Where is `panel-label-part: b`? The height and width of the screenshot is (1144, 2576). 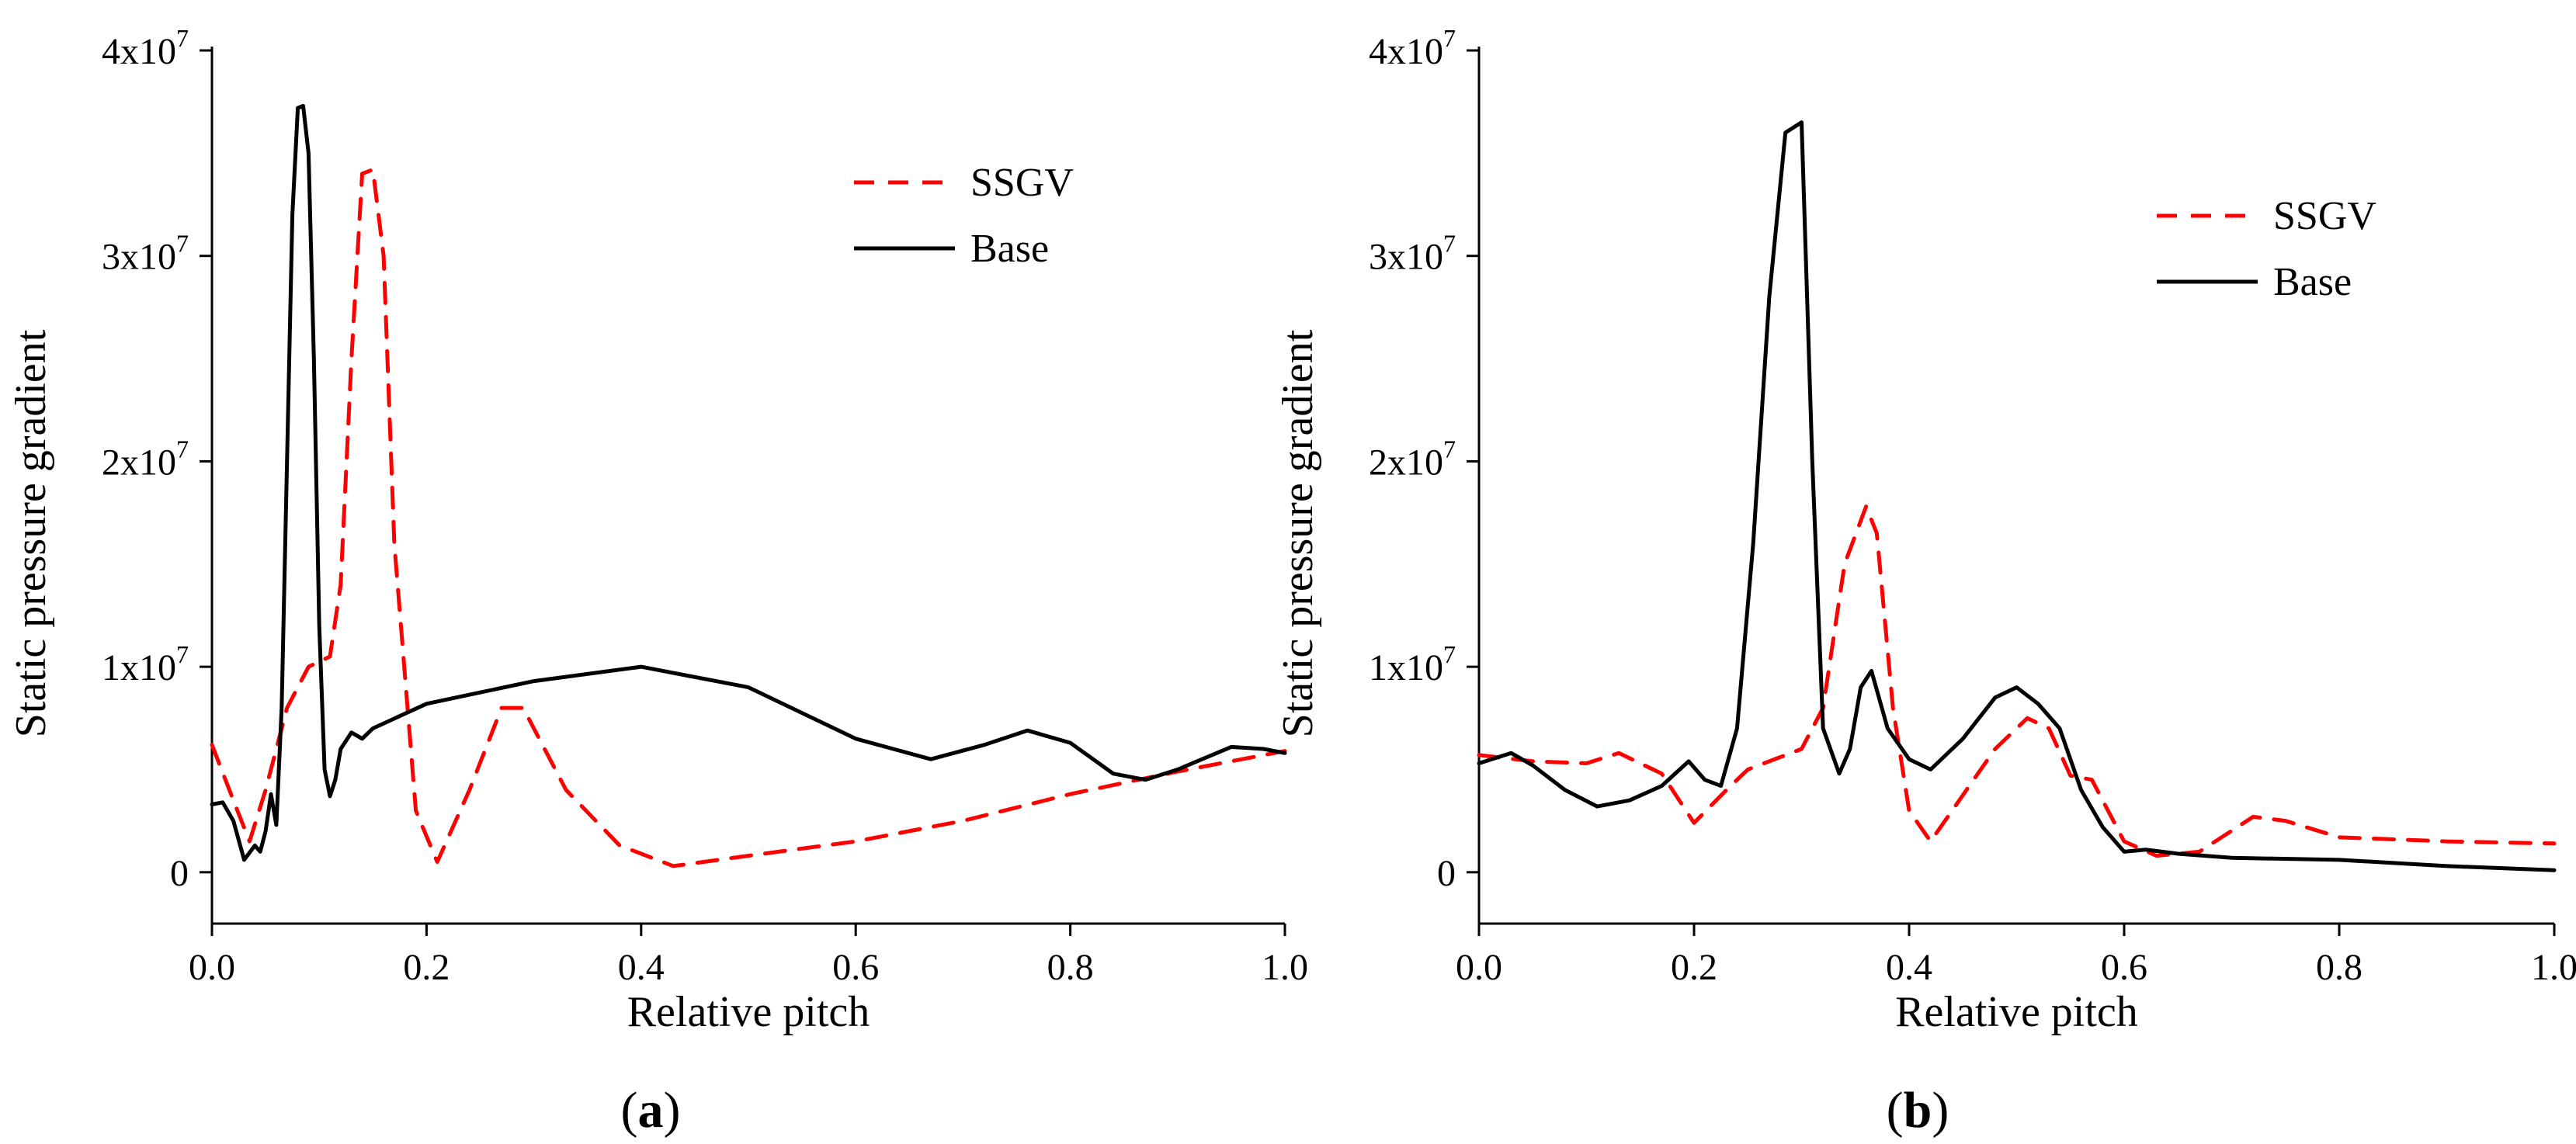 panel-label-part: b is located at coordinates (1918, 1110).